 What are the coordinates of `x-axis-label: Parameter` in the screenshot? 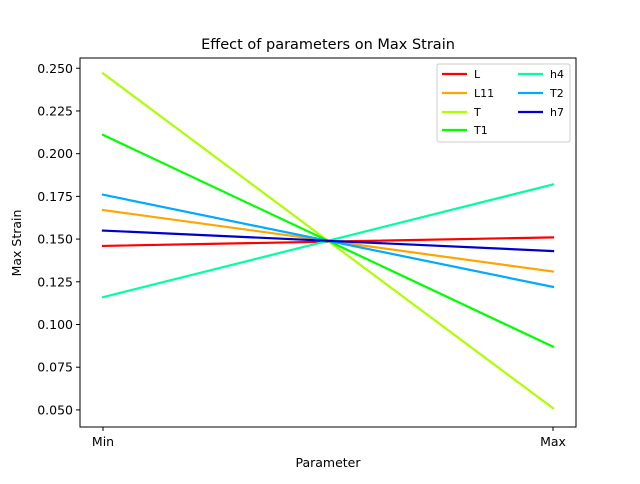 It's located at (328, 462).